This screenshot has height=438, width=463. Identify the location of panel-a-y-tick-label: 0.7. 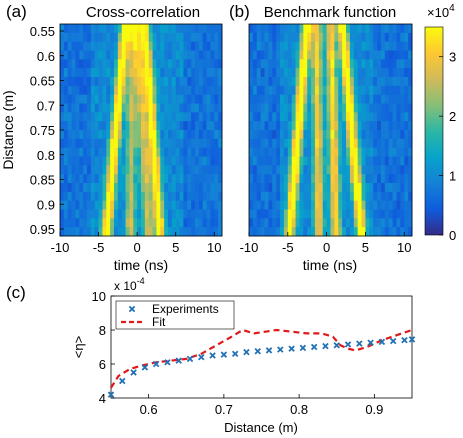
(46, 105).